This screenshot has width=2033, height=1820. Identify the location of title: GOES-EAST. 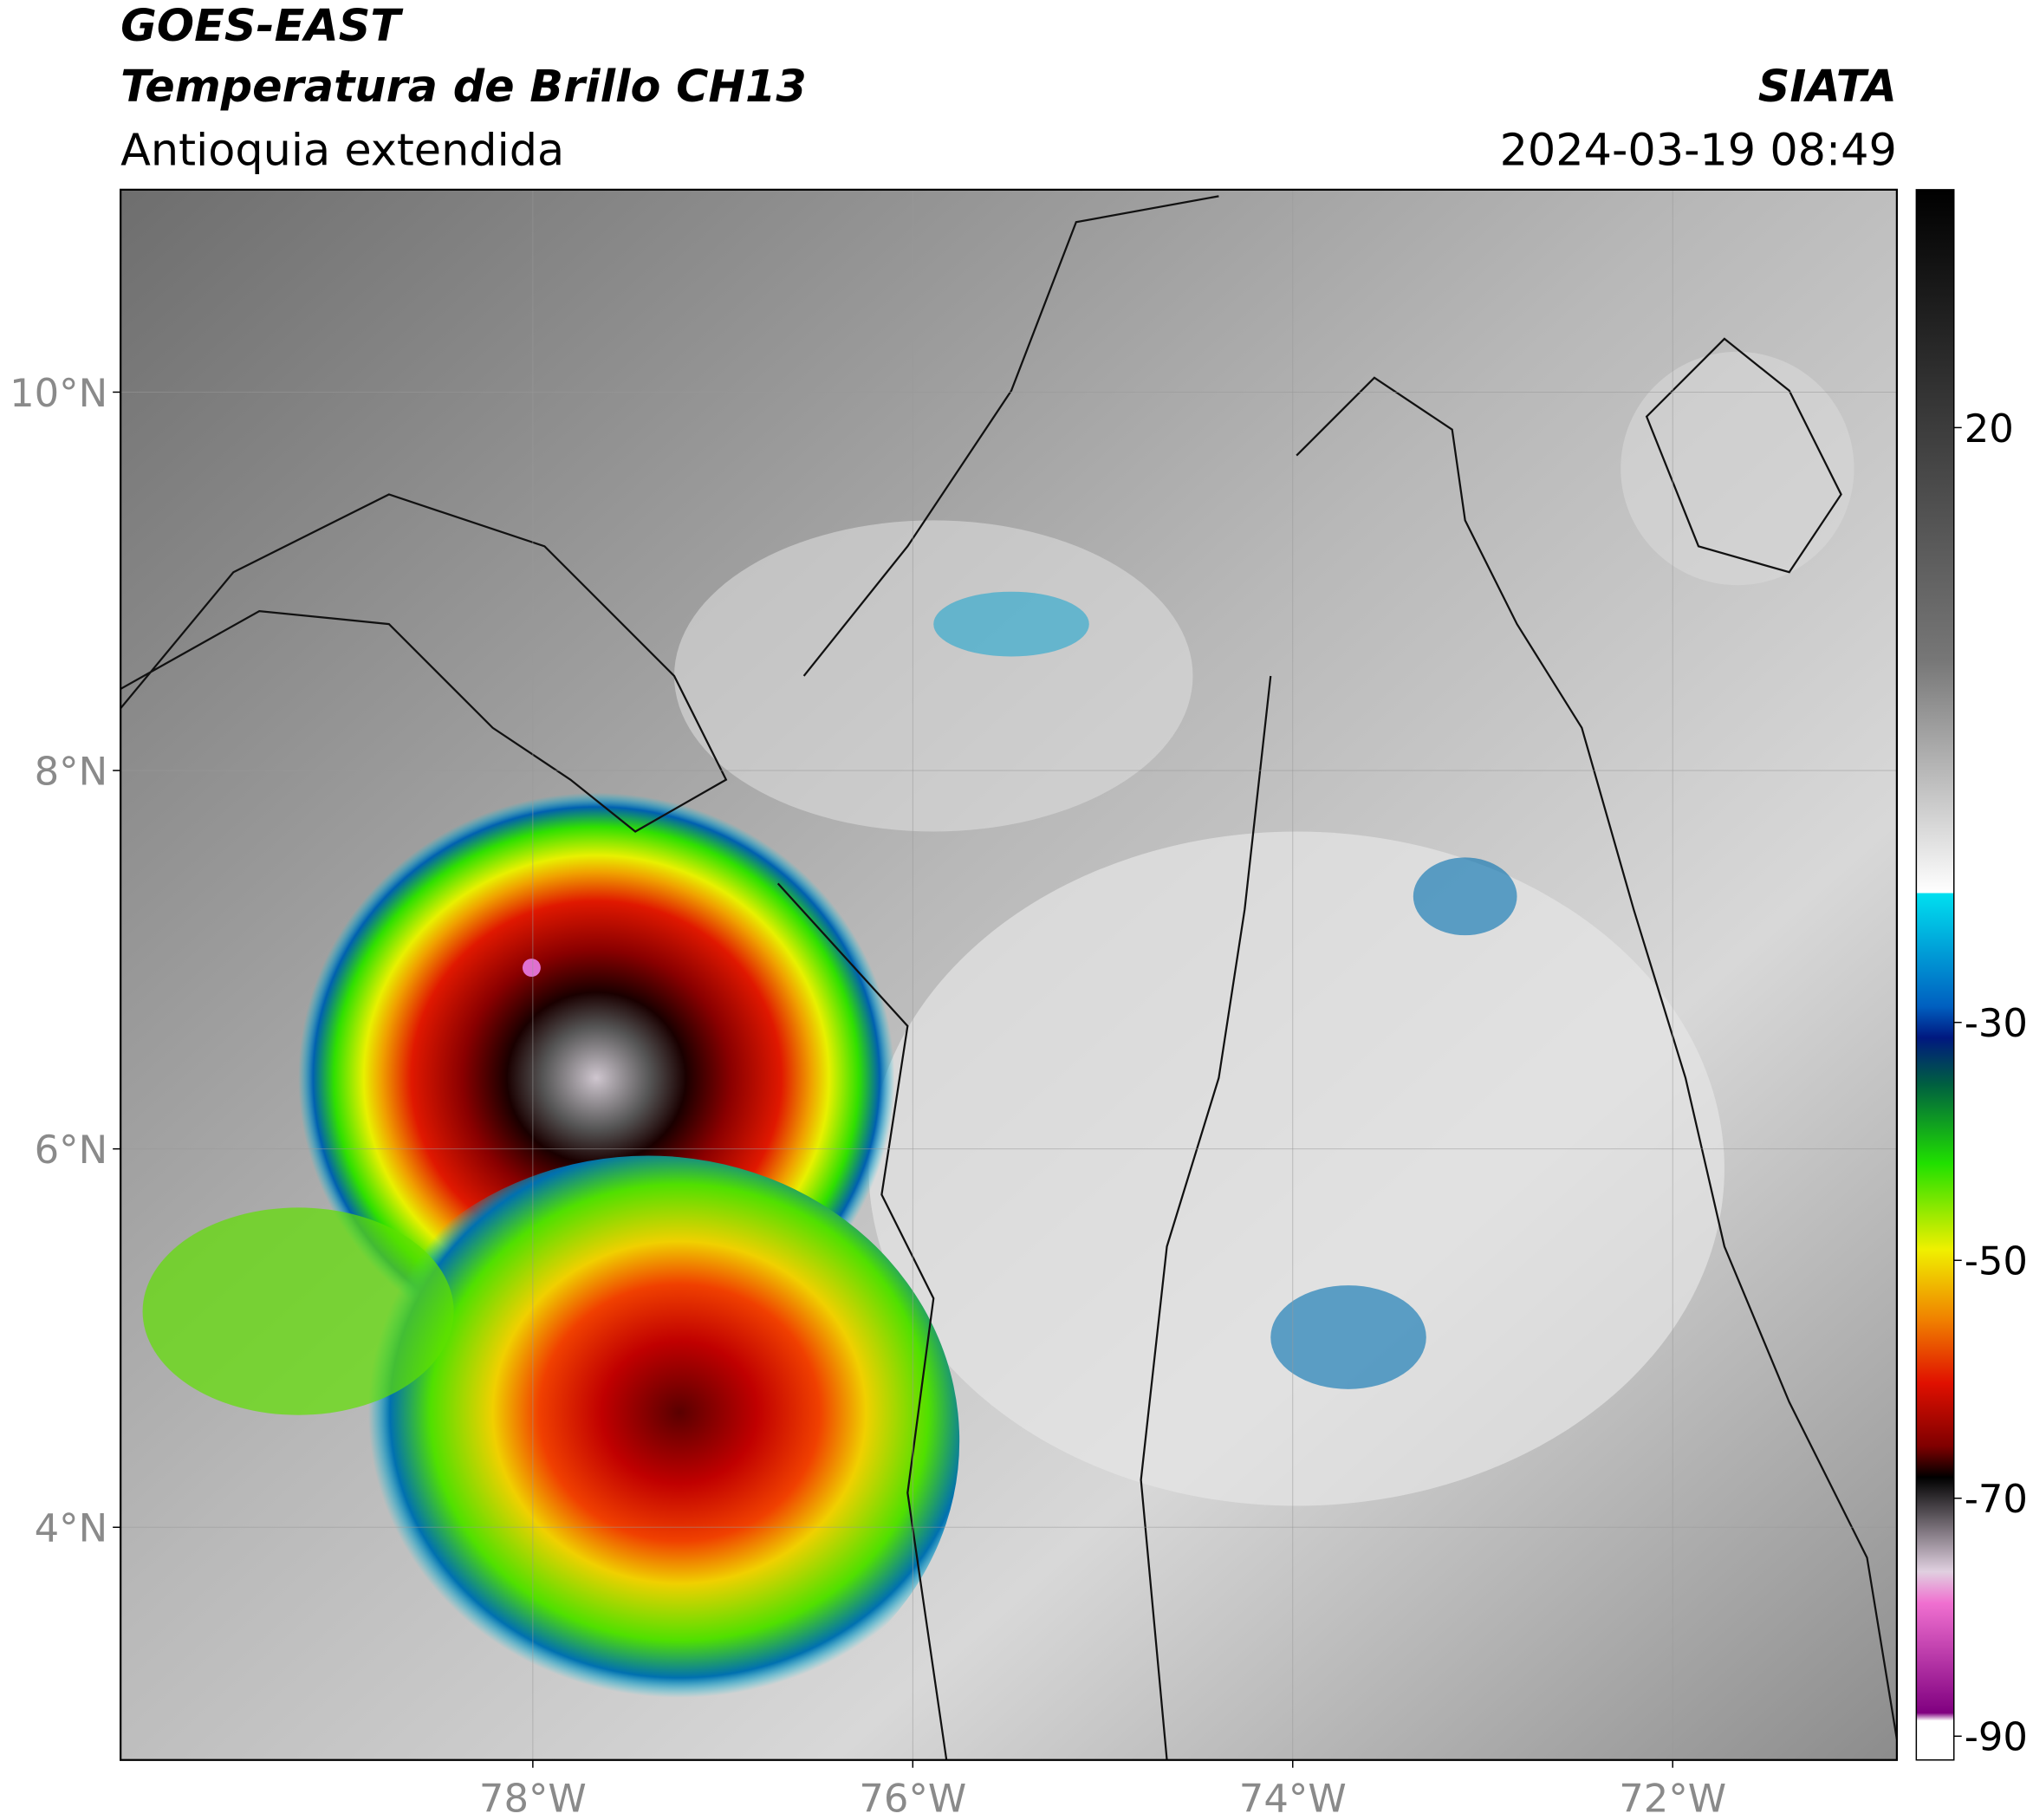
(262, 25).